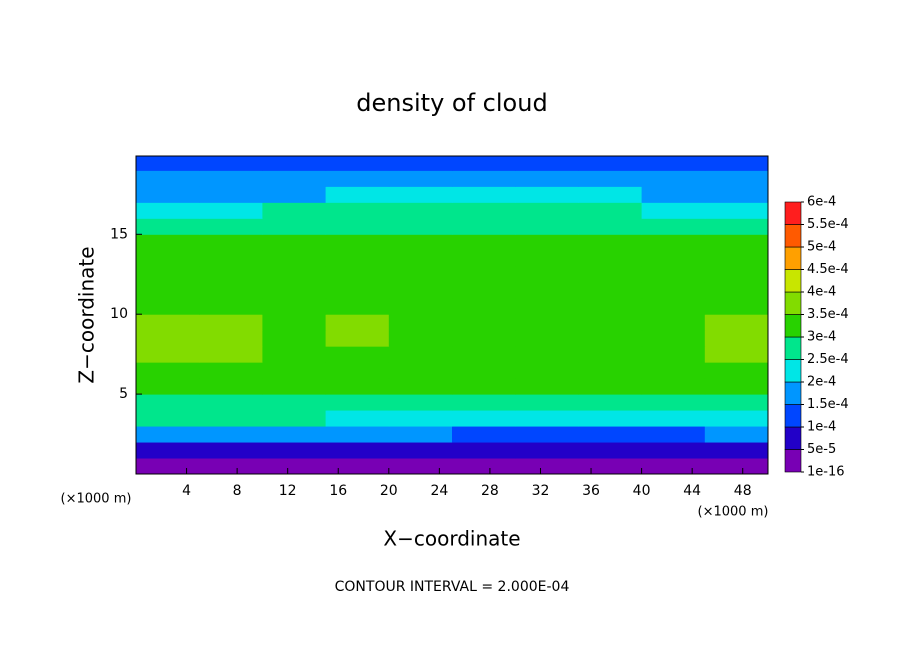  What do you see at coordinates (821, 202) in the screenshot?
I see `colorbar-label: 6e-4` at bounding box center [821, 202].